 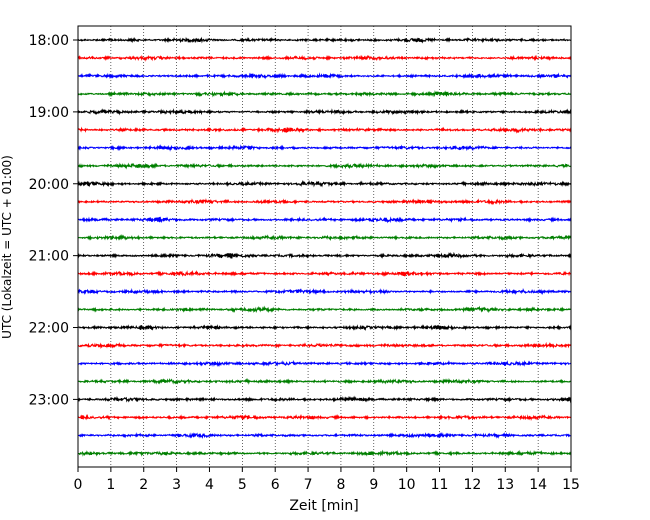 What do you see at coordinates (209, 485) in the screenshot?
I see `x-tick-label: 4` at bounding box center [209, 485].